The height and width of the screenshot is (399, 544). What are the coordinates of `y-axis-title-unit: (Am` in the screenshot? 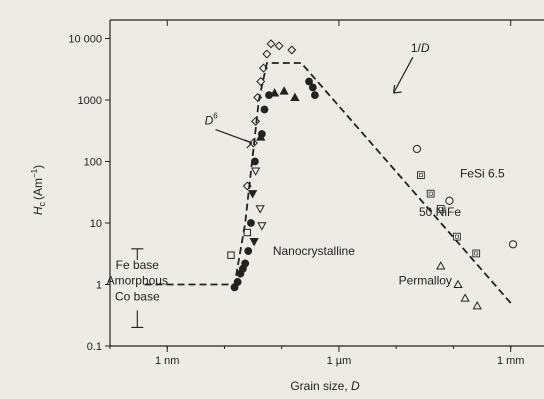 It's located at (38, 189).